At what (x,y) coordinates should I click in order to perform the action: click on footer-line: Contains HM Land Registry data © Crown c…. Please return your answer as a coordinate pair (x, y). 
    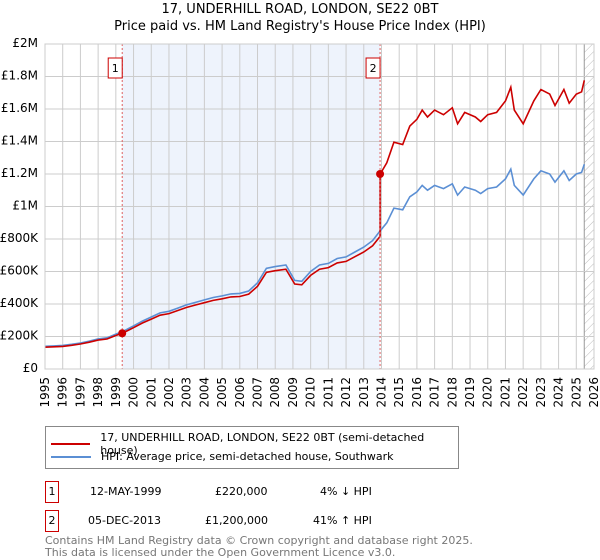
    Looking at the image, I should click on (259, 540).